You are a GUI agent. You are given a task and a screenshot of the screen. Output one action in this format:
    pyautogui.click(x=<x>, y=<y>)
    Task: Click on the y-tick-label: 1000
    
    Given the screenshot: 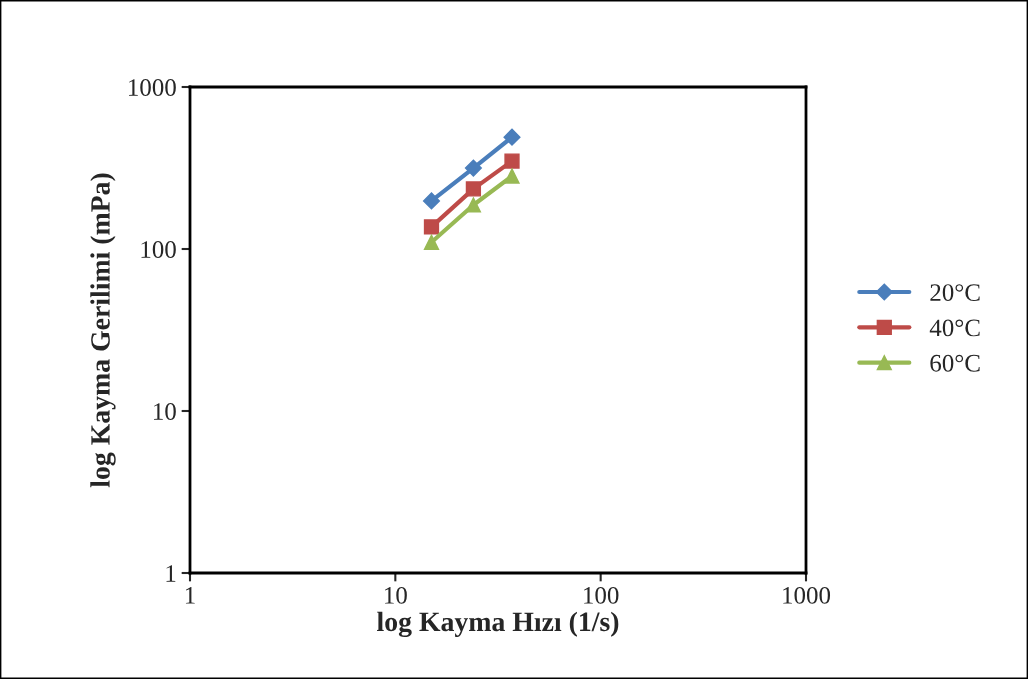 What is the action you would take?
    pyautogui.click(x=152, y=87)
    